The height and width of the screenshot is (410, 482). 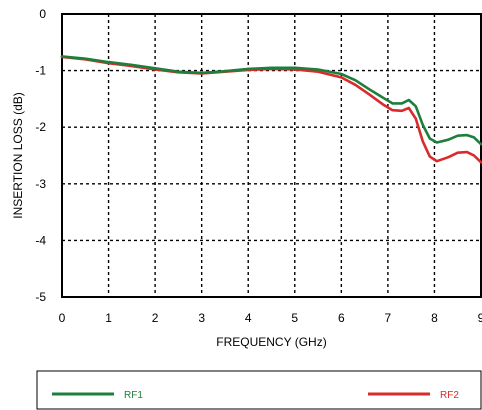 What do you see at coordinates (108, 318) in the screenshot?
I see `x-tick-label: 1` at bounding box center [108, 318].